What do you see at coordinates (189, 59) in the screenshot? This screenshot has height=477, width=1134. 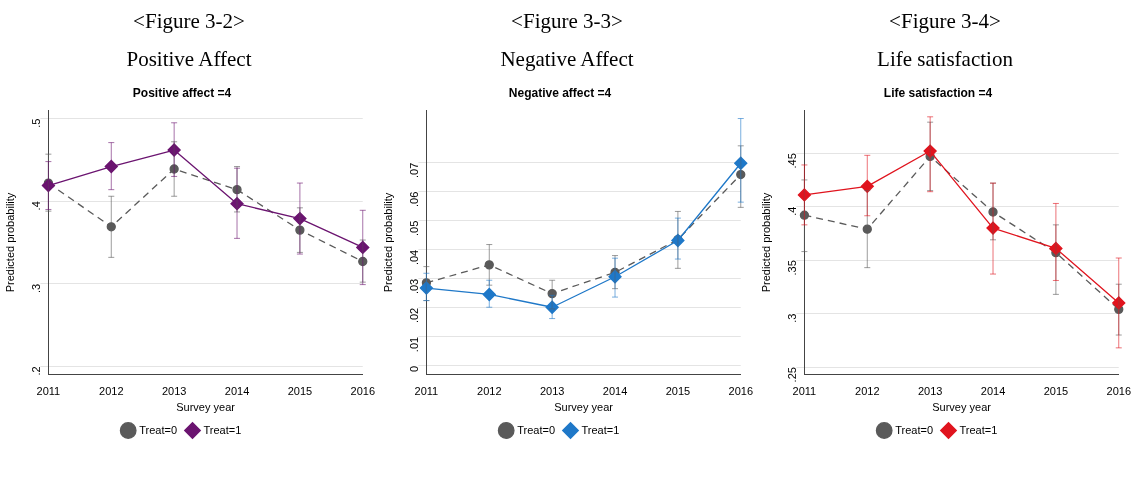 I see `text: Positive Affect` at bounding box center [189, 59].